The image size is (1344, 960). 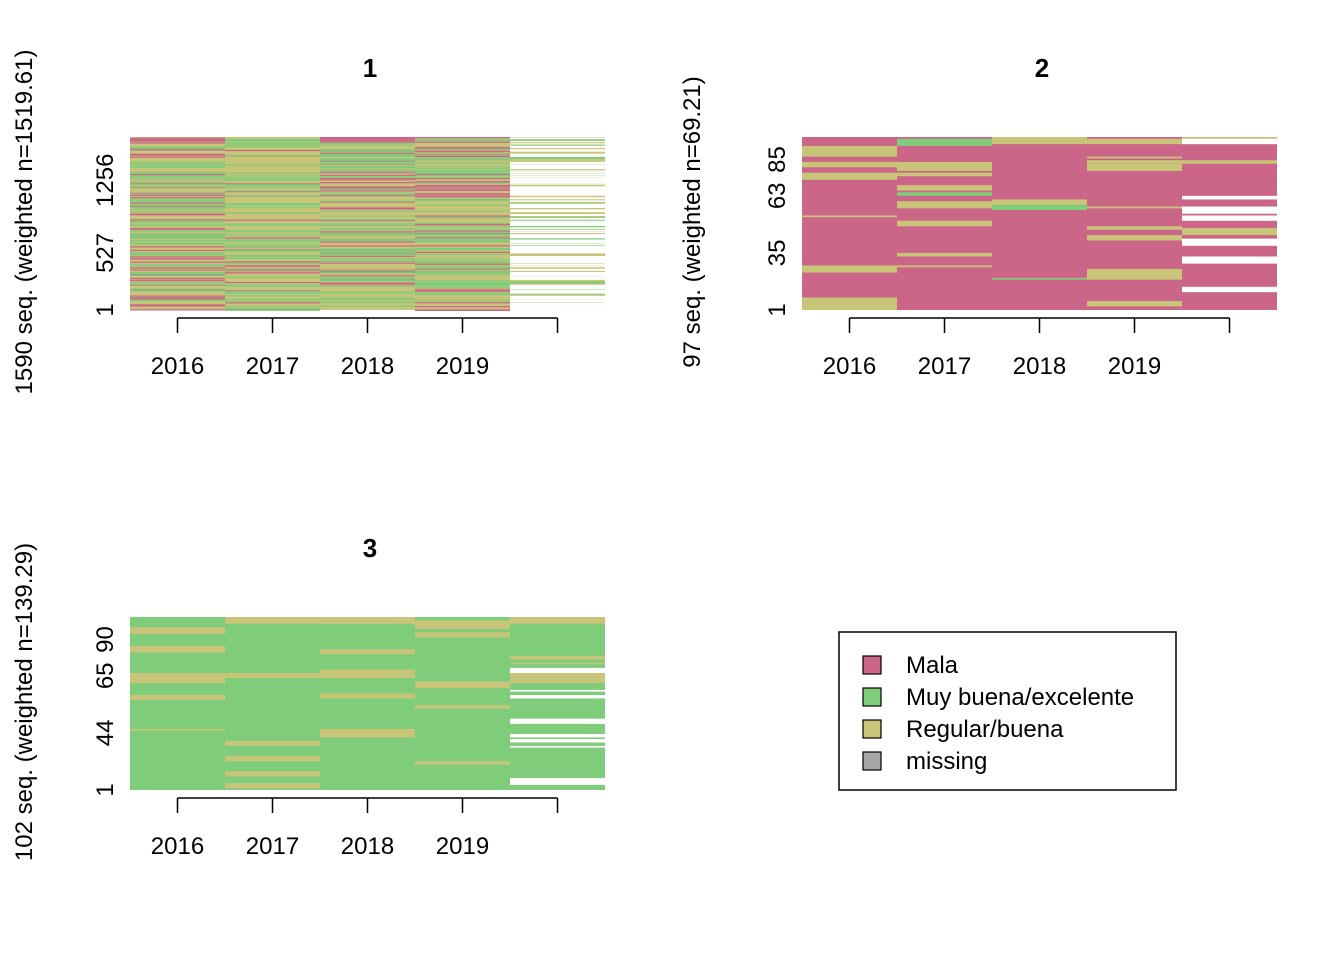 What do you see at coordinates (1039, 366) in the screenshot?
I see `x-tick-label: 2018` at bounding box center [1039, 366].